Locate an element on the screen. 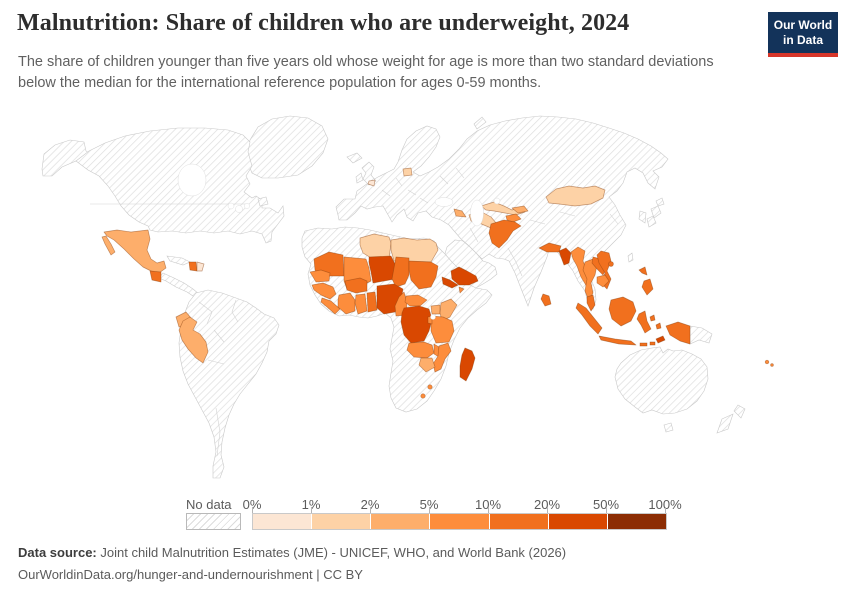 The width and height of the screenshot is (850, 600). legend-color-bar is located at coordinates (459, 521).